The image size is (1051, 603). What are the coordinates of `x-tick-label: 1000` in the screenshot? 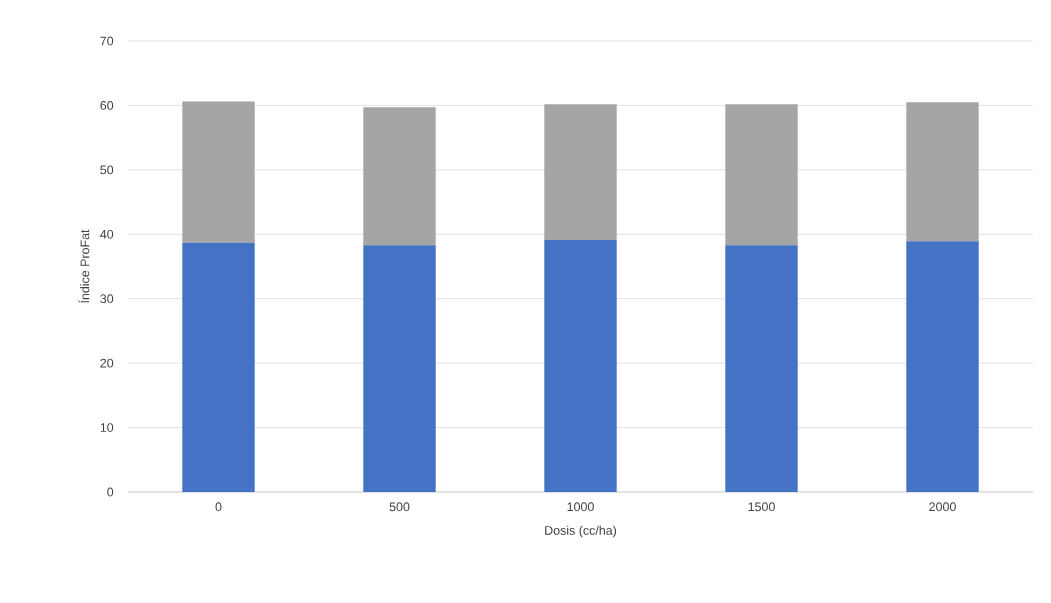 It's located at (580, 507).